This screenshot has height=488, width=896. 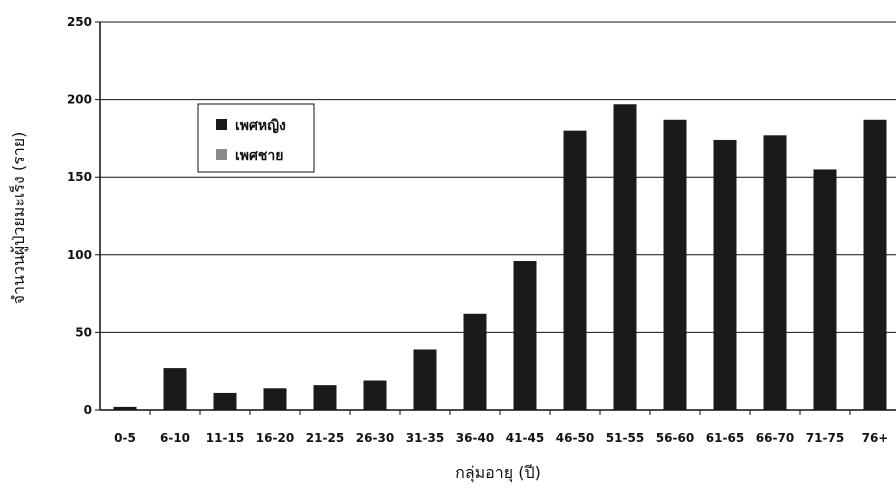 I want to click on x-tick-label: 66-70, so click(x=775, y=438).